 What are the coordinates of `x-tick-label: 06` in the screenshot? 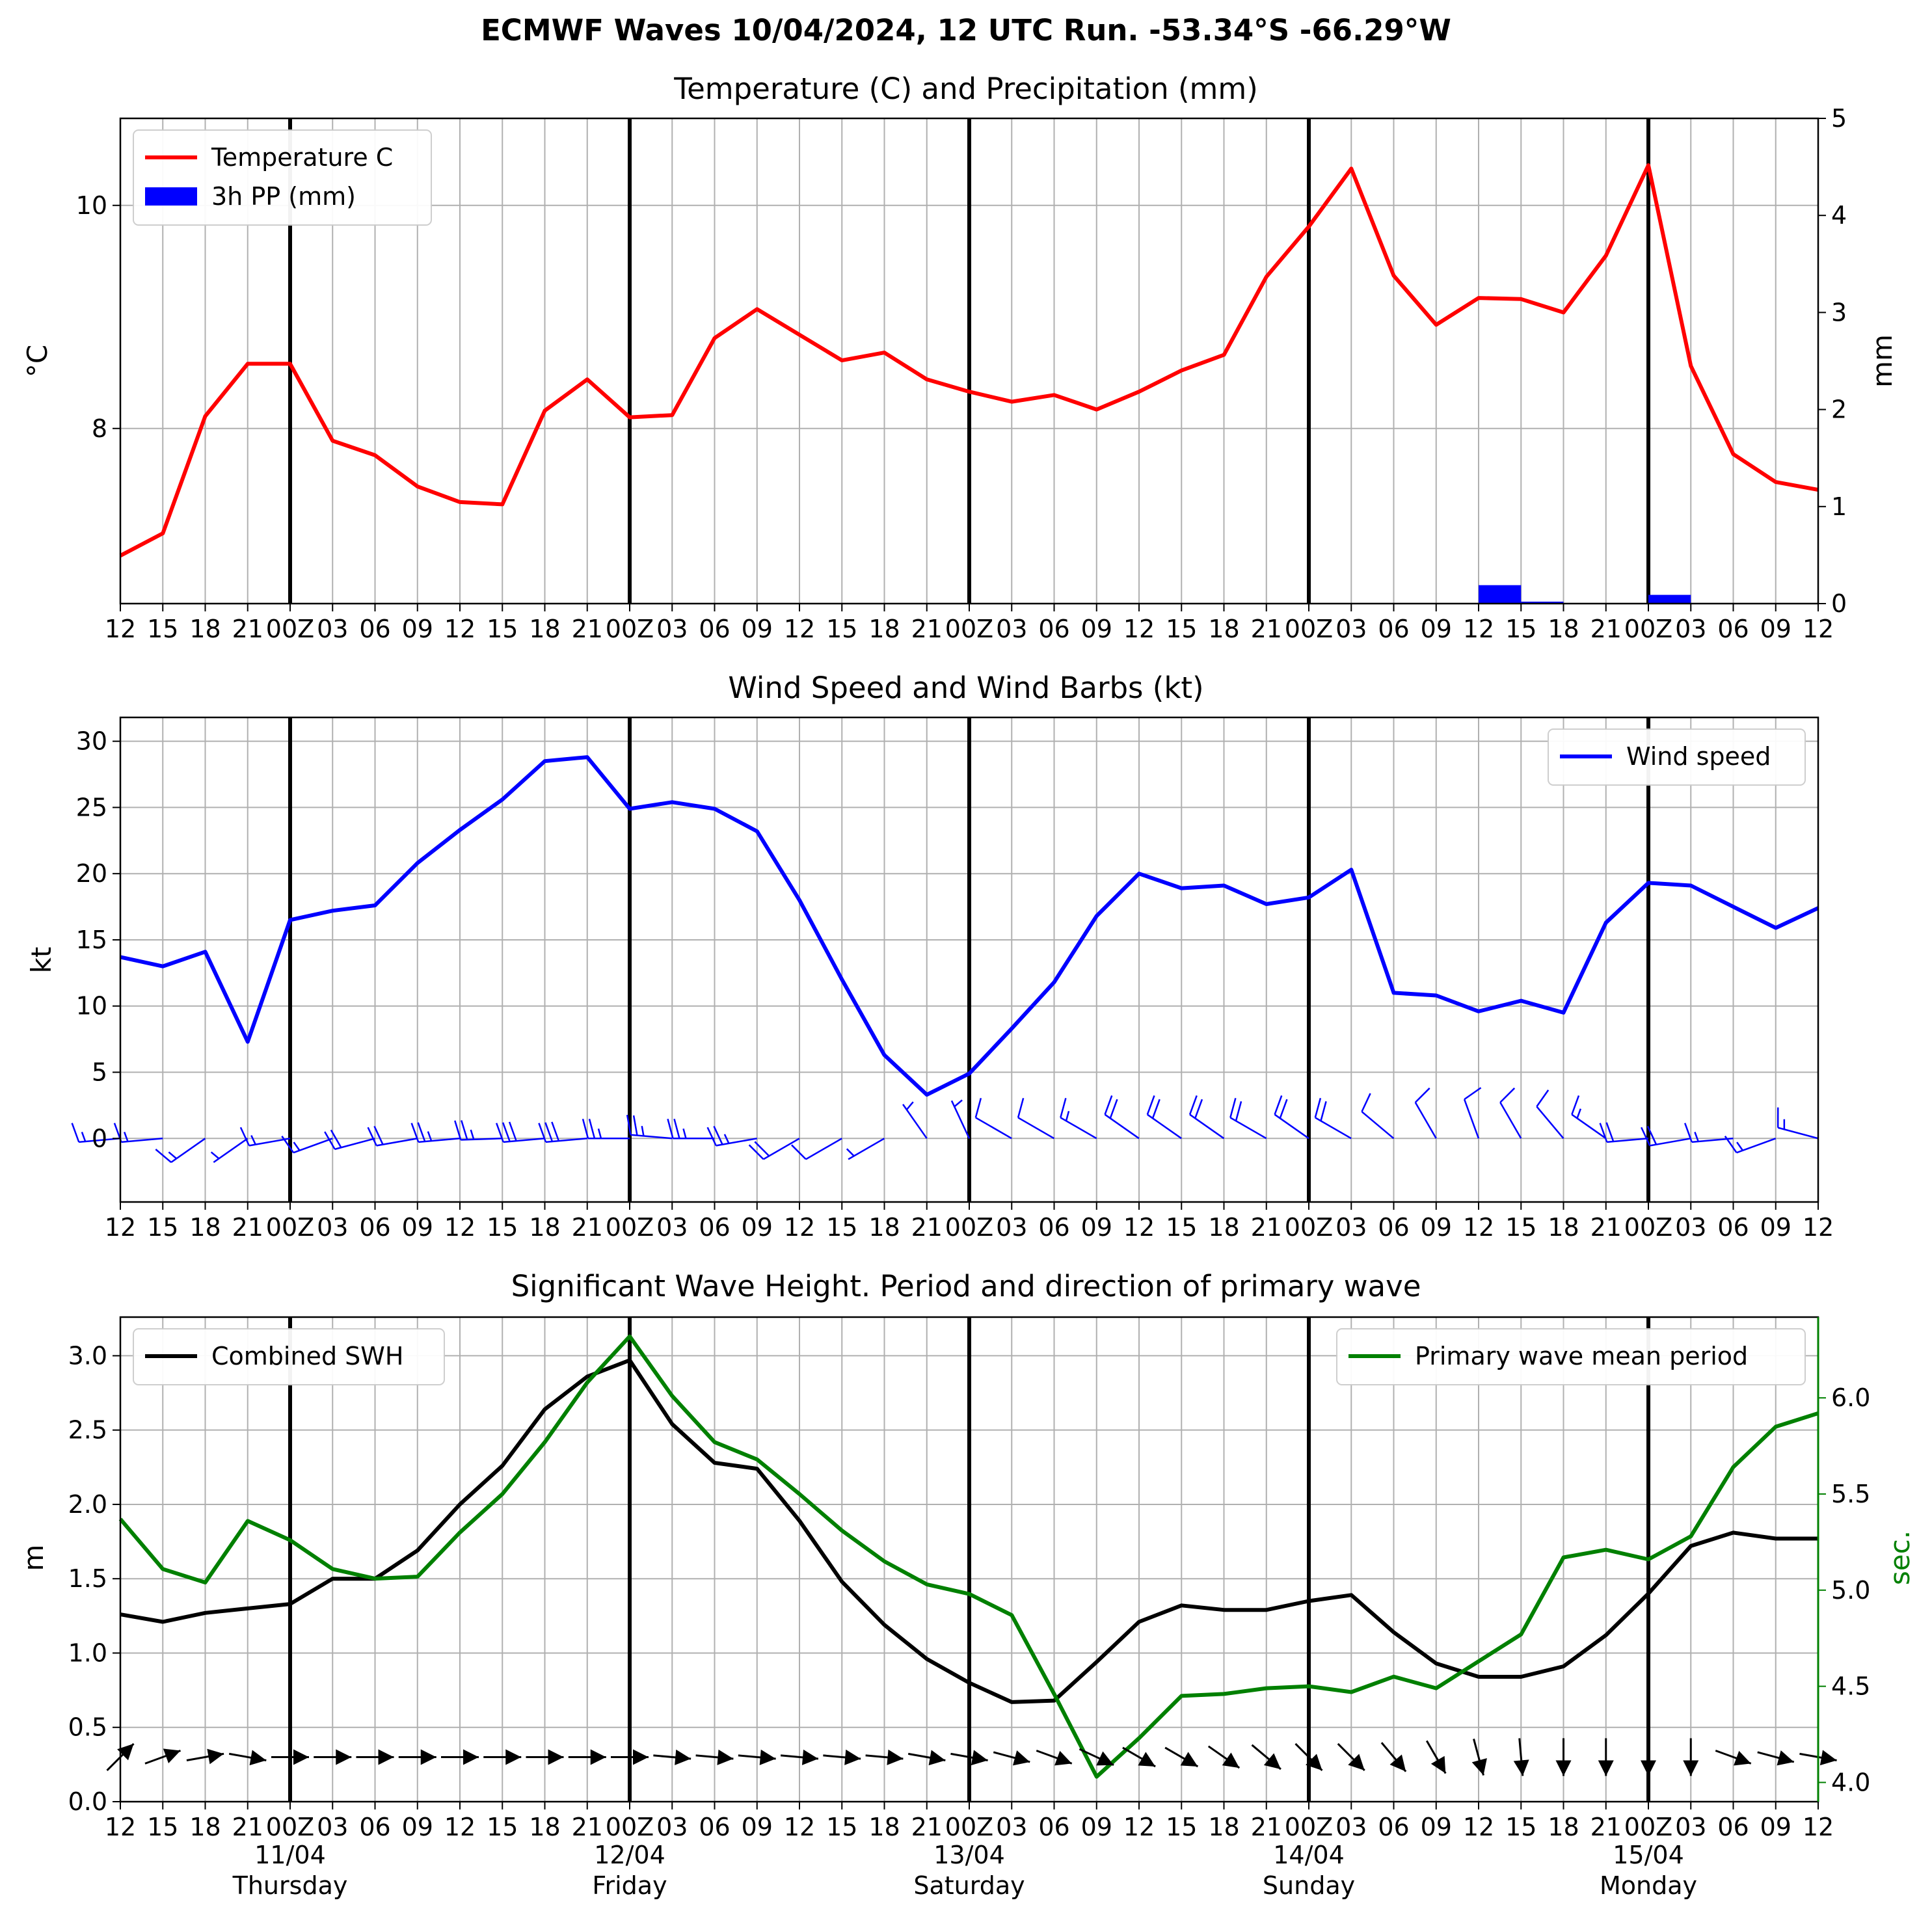 It's located at (1393, 1827).